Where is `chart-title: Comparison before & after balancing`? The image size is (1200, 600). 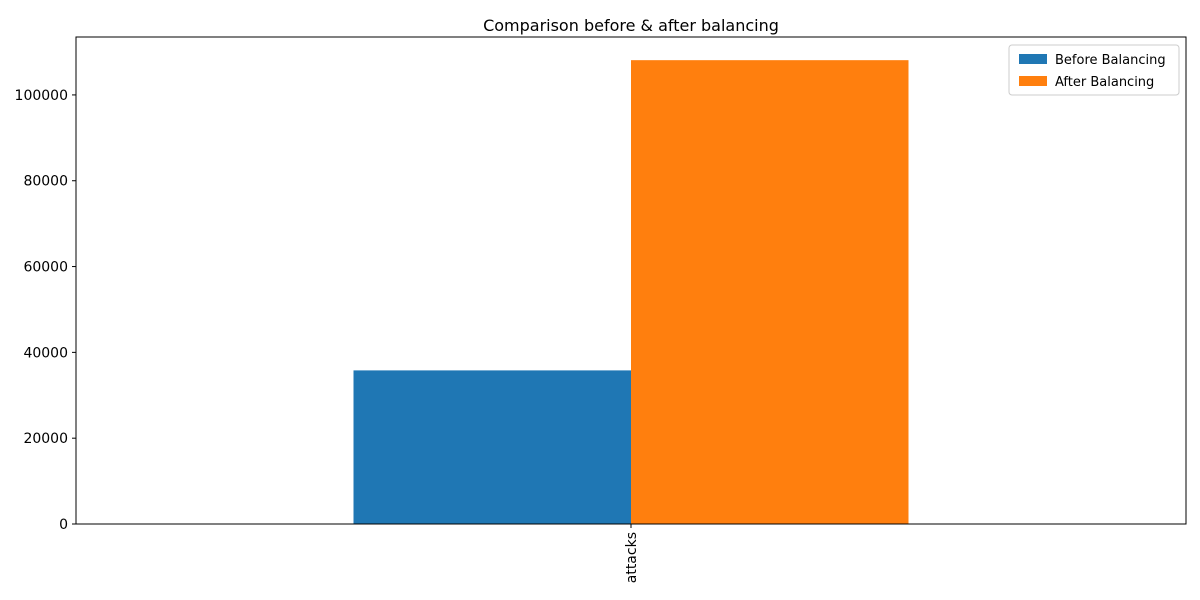 chart-title: Comparison before & after balancing is located at coordinates (631, 25).